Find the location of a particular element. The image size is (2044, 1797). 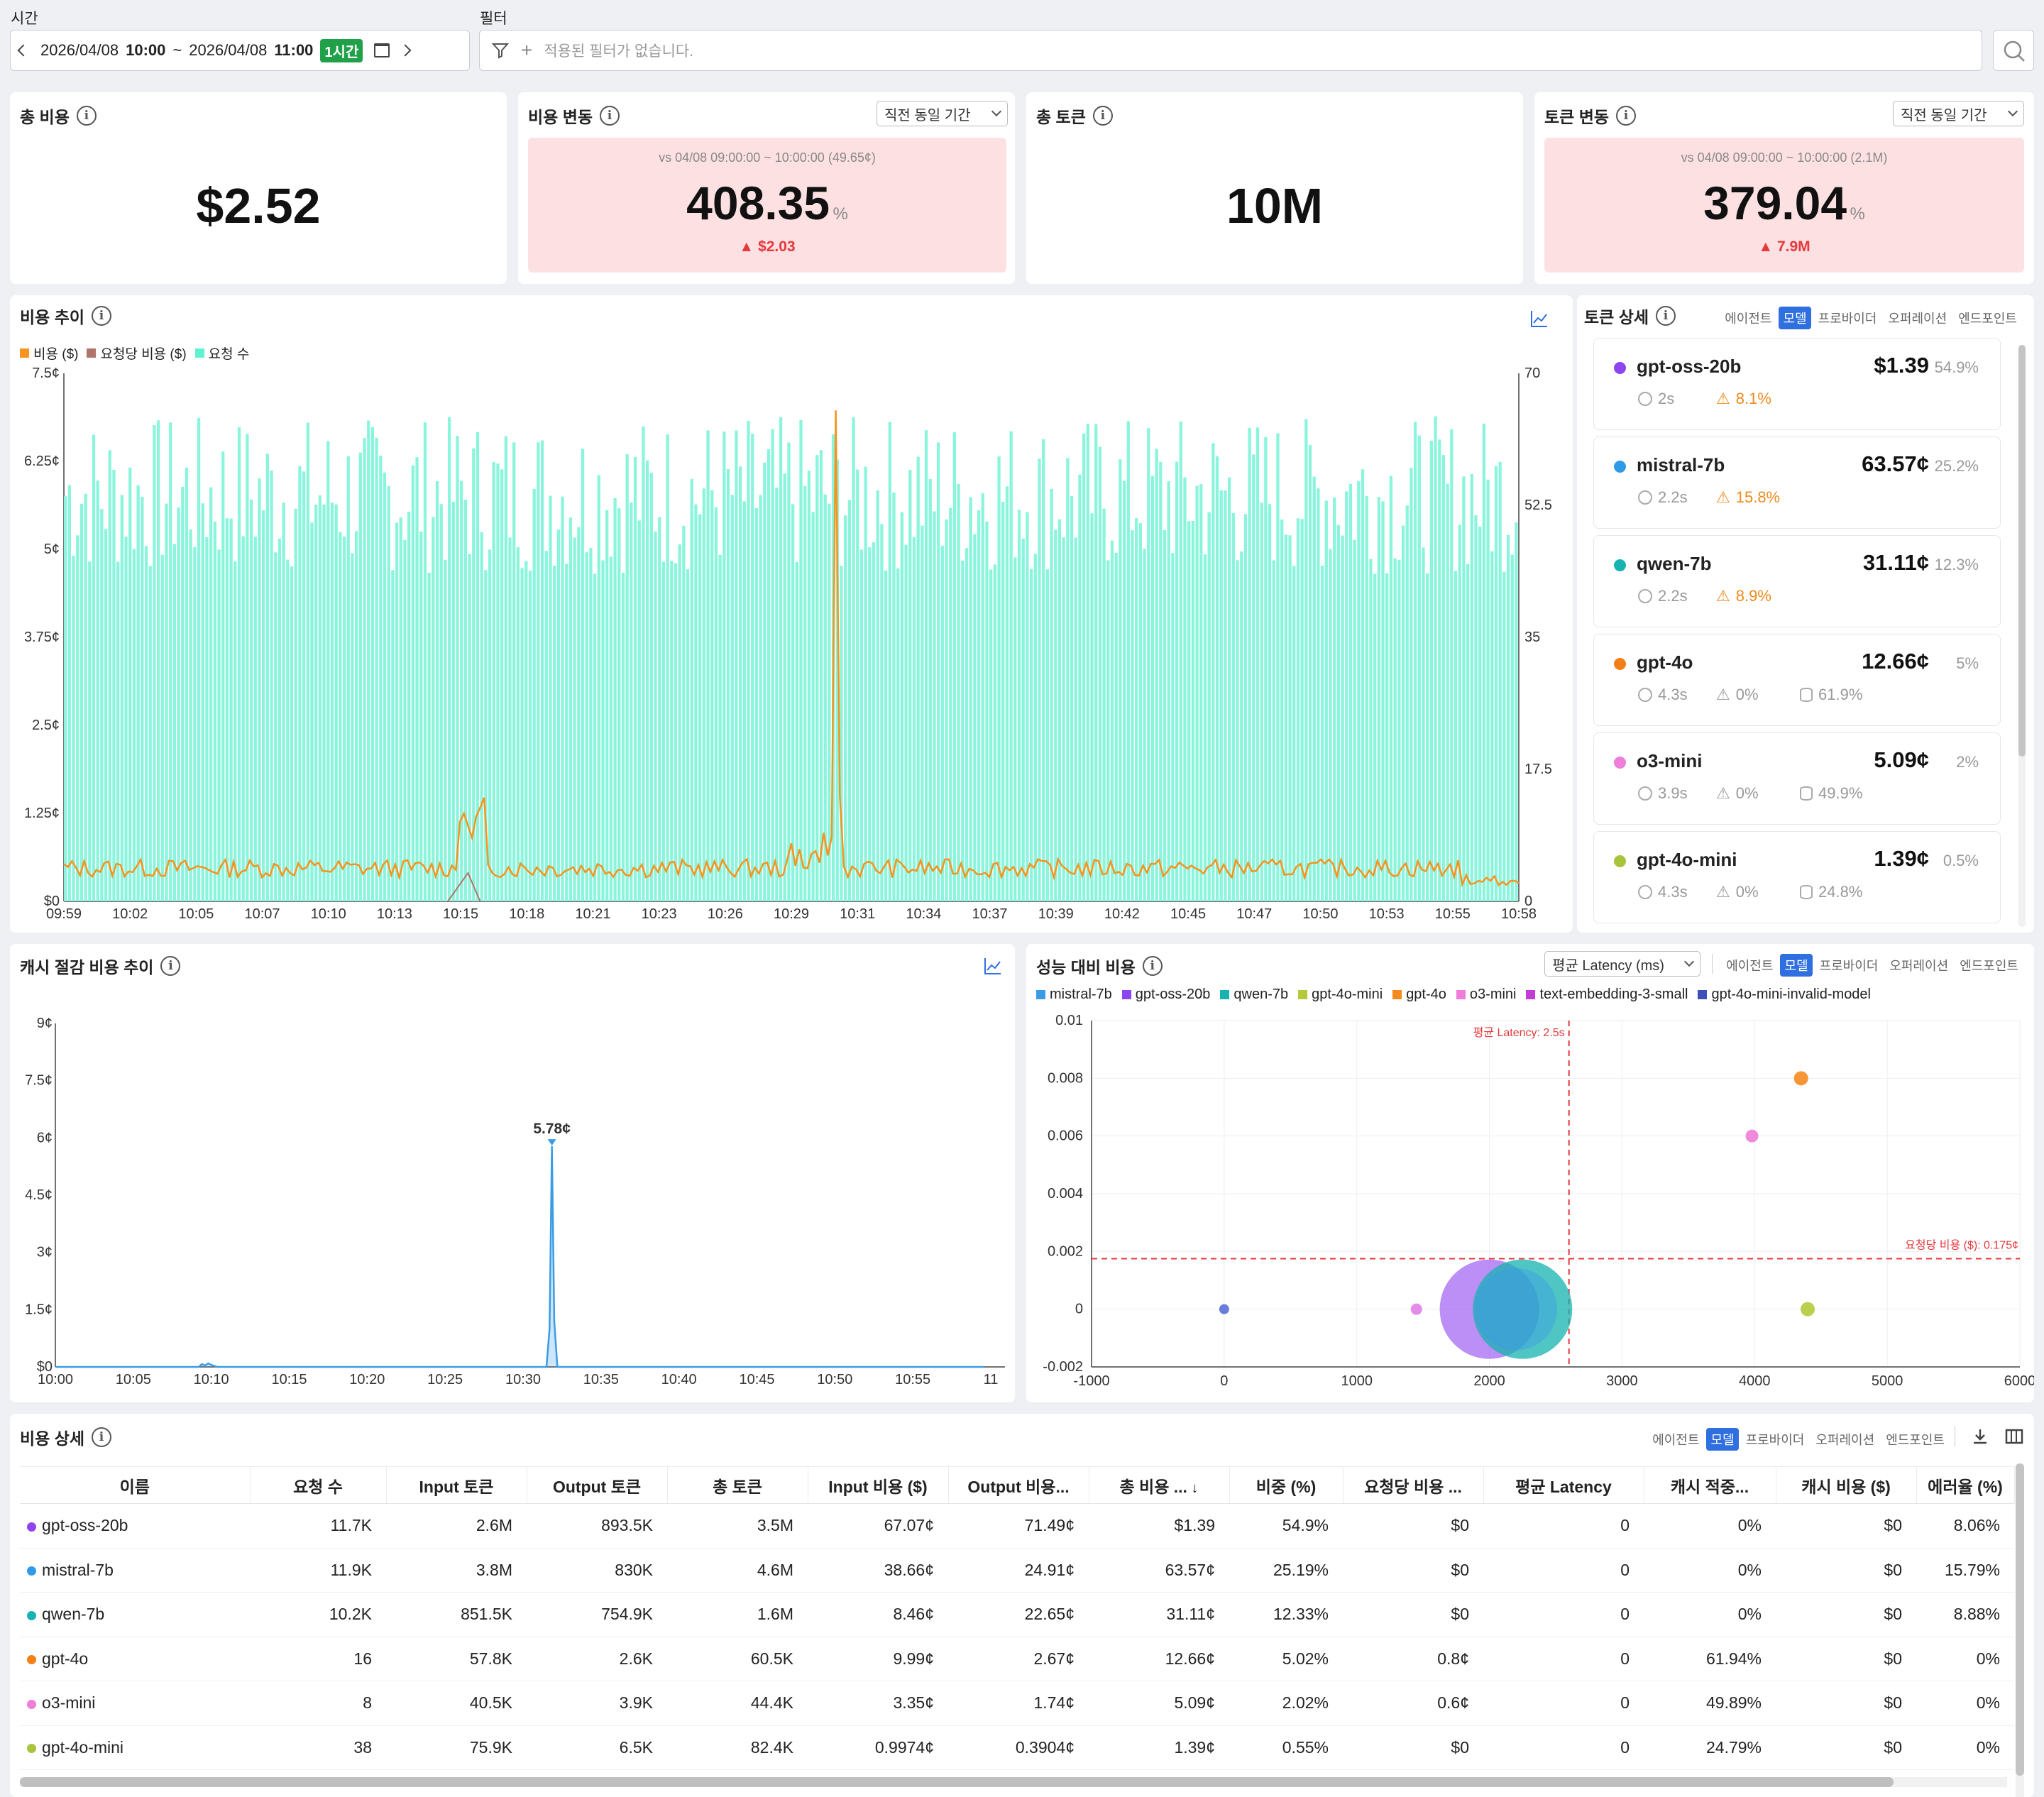

model-card-gpt-oss-20b: gpt-oss-20b $1.39 54.9% 2s ⚠ 8.1% is located at coordinates (1797, 384).